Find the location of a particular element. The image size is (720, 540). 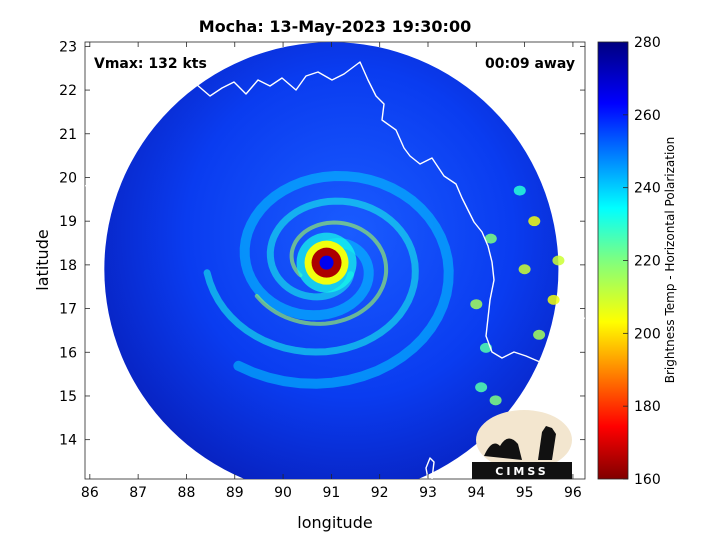

x-tick-label: 94 is located at coordinates (476, 493).